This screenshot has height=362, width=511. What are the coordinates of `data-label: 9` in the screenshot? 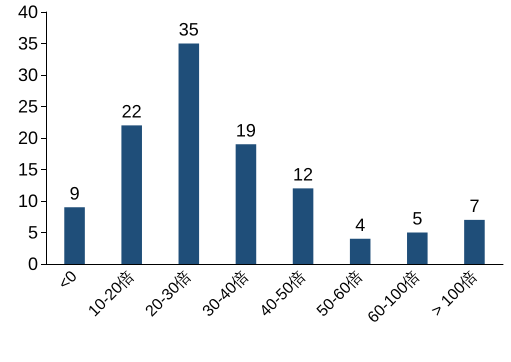 It's located at (75, 193).